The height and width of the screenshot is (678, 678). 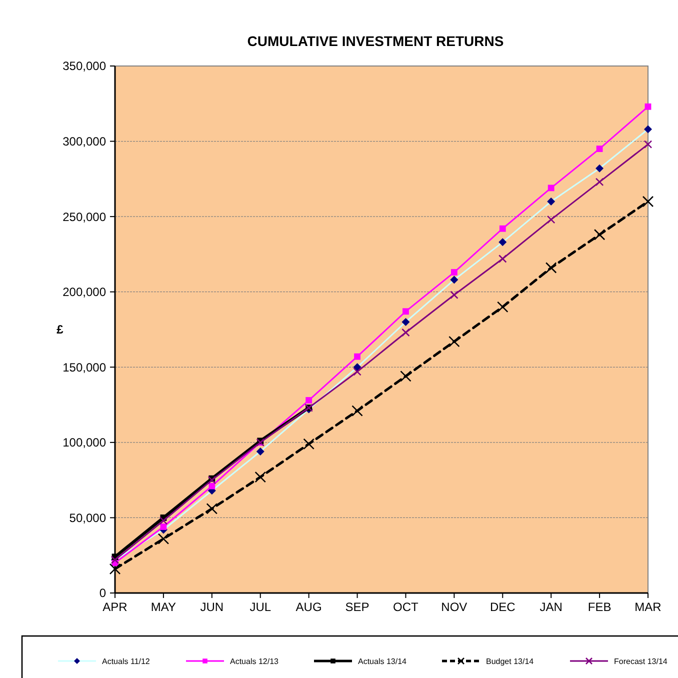 What do you see at coordinates (383, 661) in the screenshot?
I see `legend-label: Actuals 13/14` at bounding box center [383, 661].